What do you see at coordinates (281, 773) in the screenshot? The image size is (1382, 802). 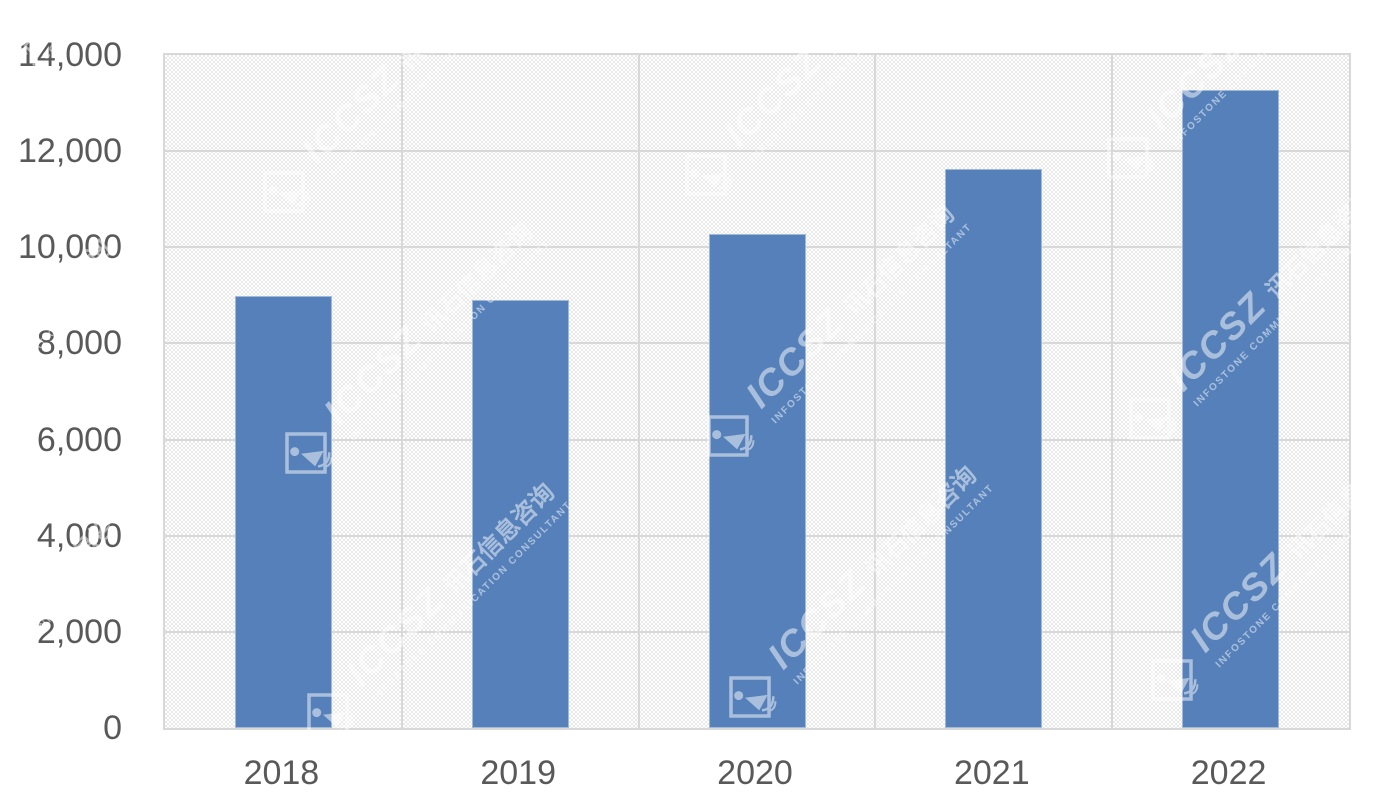 I see `x-tick-label: 2018` at bounding box center [281, 773].